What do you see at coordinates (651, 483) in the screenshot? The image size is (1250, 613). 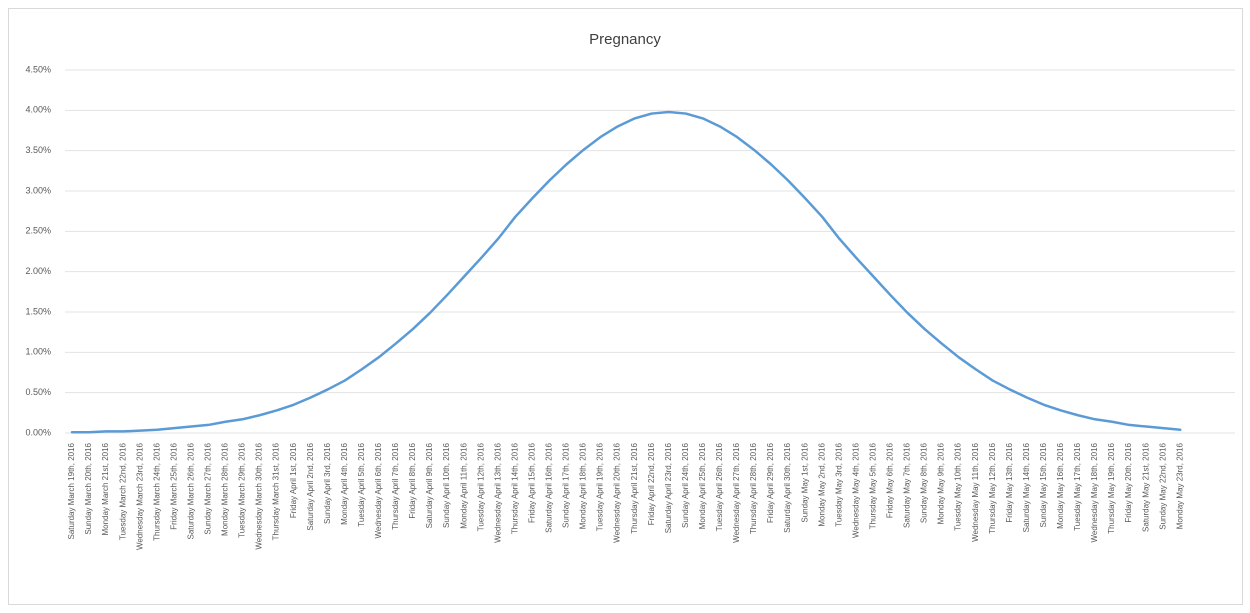 I see `x-tick-label: Friday April 22nd, 2016` at bounding box center [651, 483].